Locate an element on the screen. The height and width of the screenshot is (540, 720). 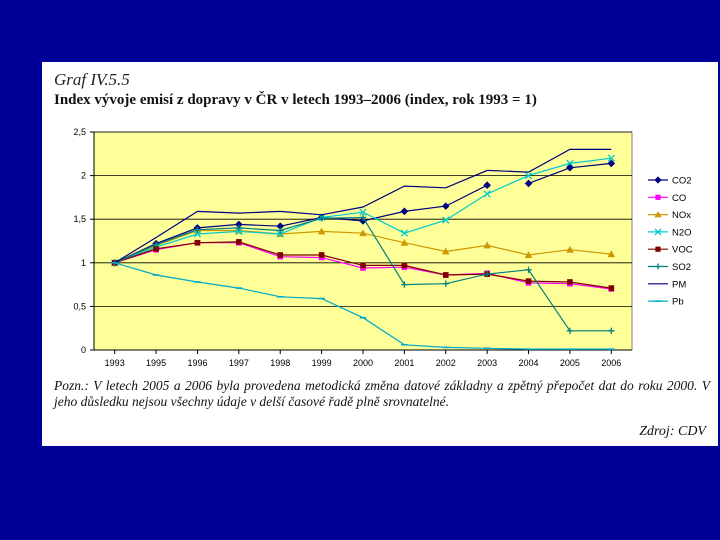
legend-label: N2O is located at coordinates (682, 232).